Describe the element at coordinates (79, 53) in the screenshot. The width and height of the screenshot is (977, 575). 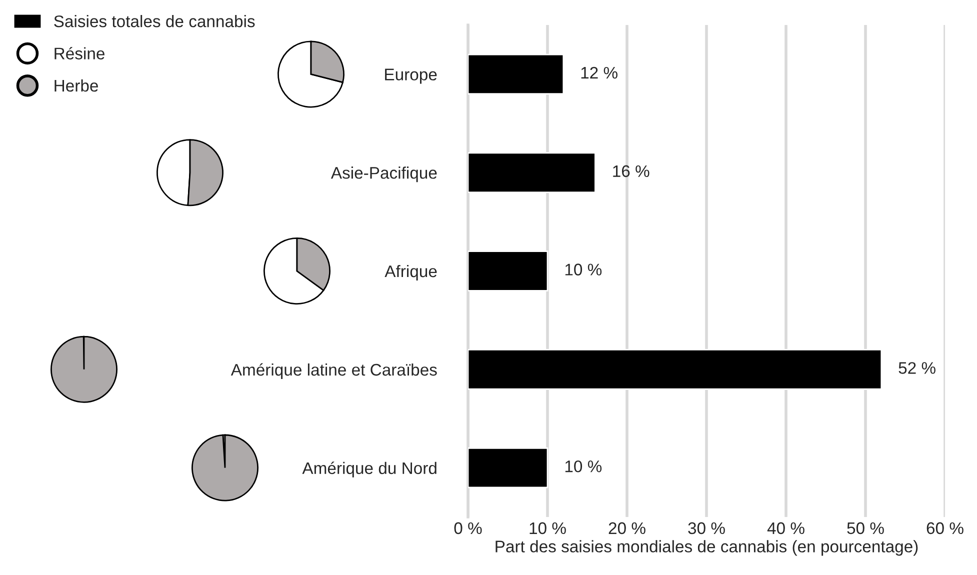
I see `legend-label: Résine` at that location.